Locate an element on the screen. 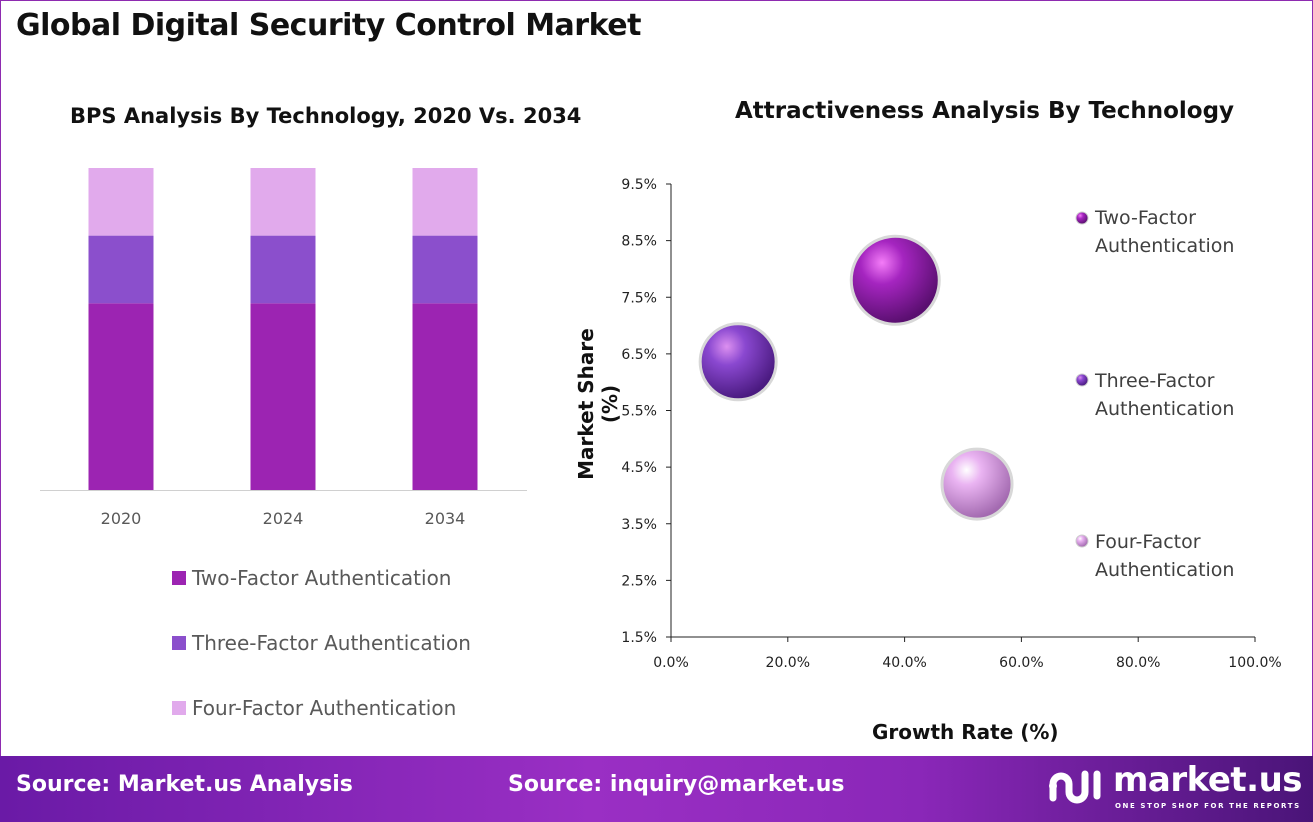 This screenshot has width=1313, height=822. legend-line: Four-Factor is located at coordinates (1148, 542).